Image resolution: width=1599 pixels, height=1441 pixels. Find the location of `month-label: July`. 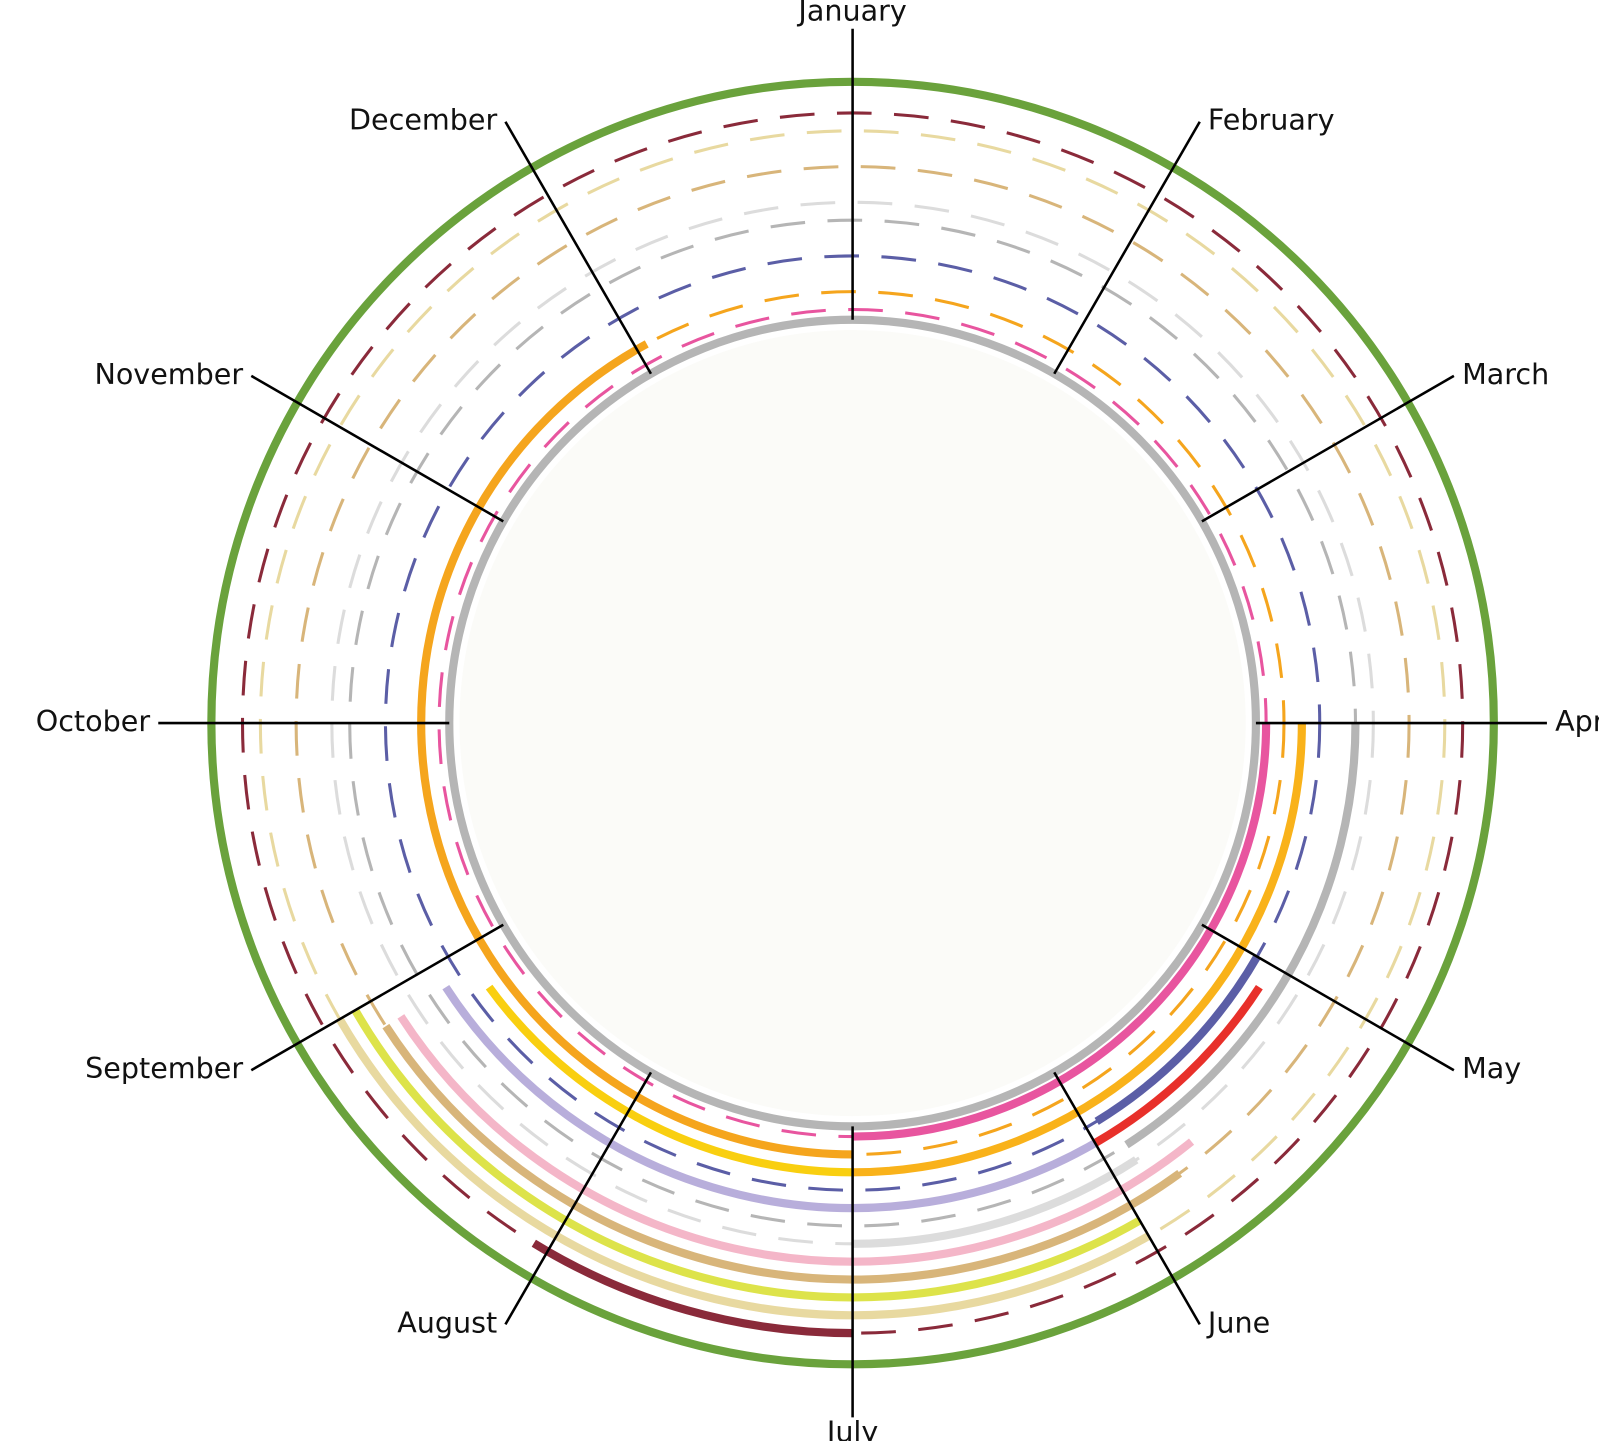

month-label: July is located at coordinates (851, 1428).